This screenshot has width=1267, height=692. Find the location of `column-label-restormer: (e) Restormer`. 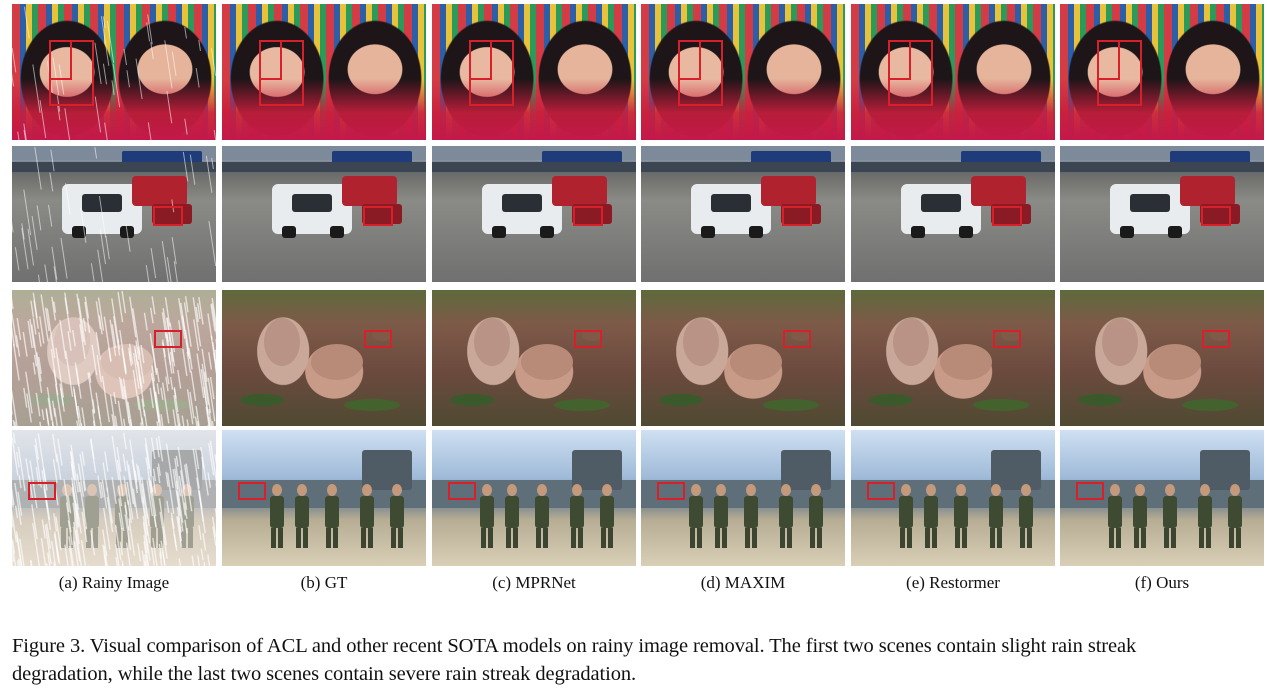

column-label-restormer: (e) Restormer is located at coordinates (953, 582).